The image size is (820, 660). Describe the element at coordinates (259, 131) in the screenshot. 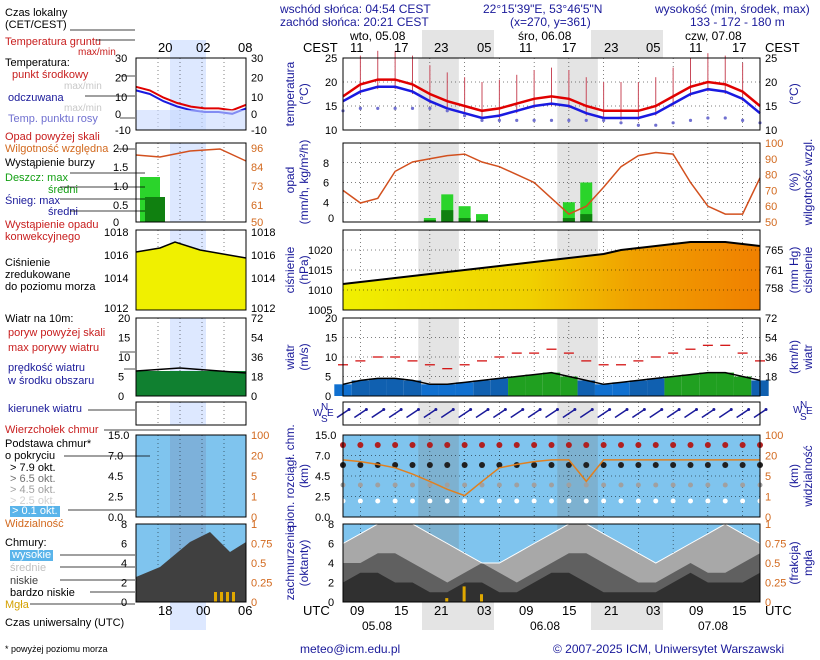

I see `mini-temp-tick-r: -10` at that location.